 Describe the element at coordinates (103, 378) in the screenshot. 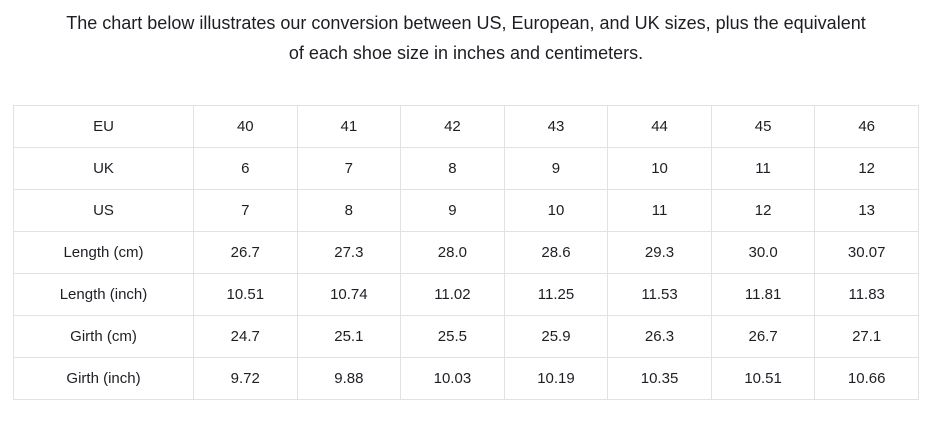

I see `row-header-cell: Girth (inch)` at that location.